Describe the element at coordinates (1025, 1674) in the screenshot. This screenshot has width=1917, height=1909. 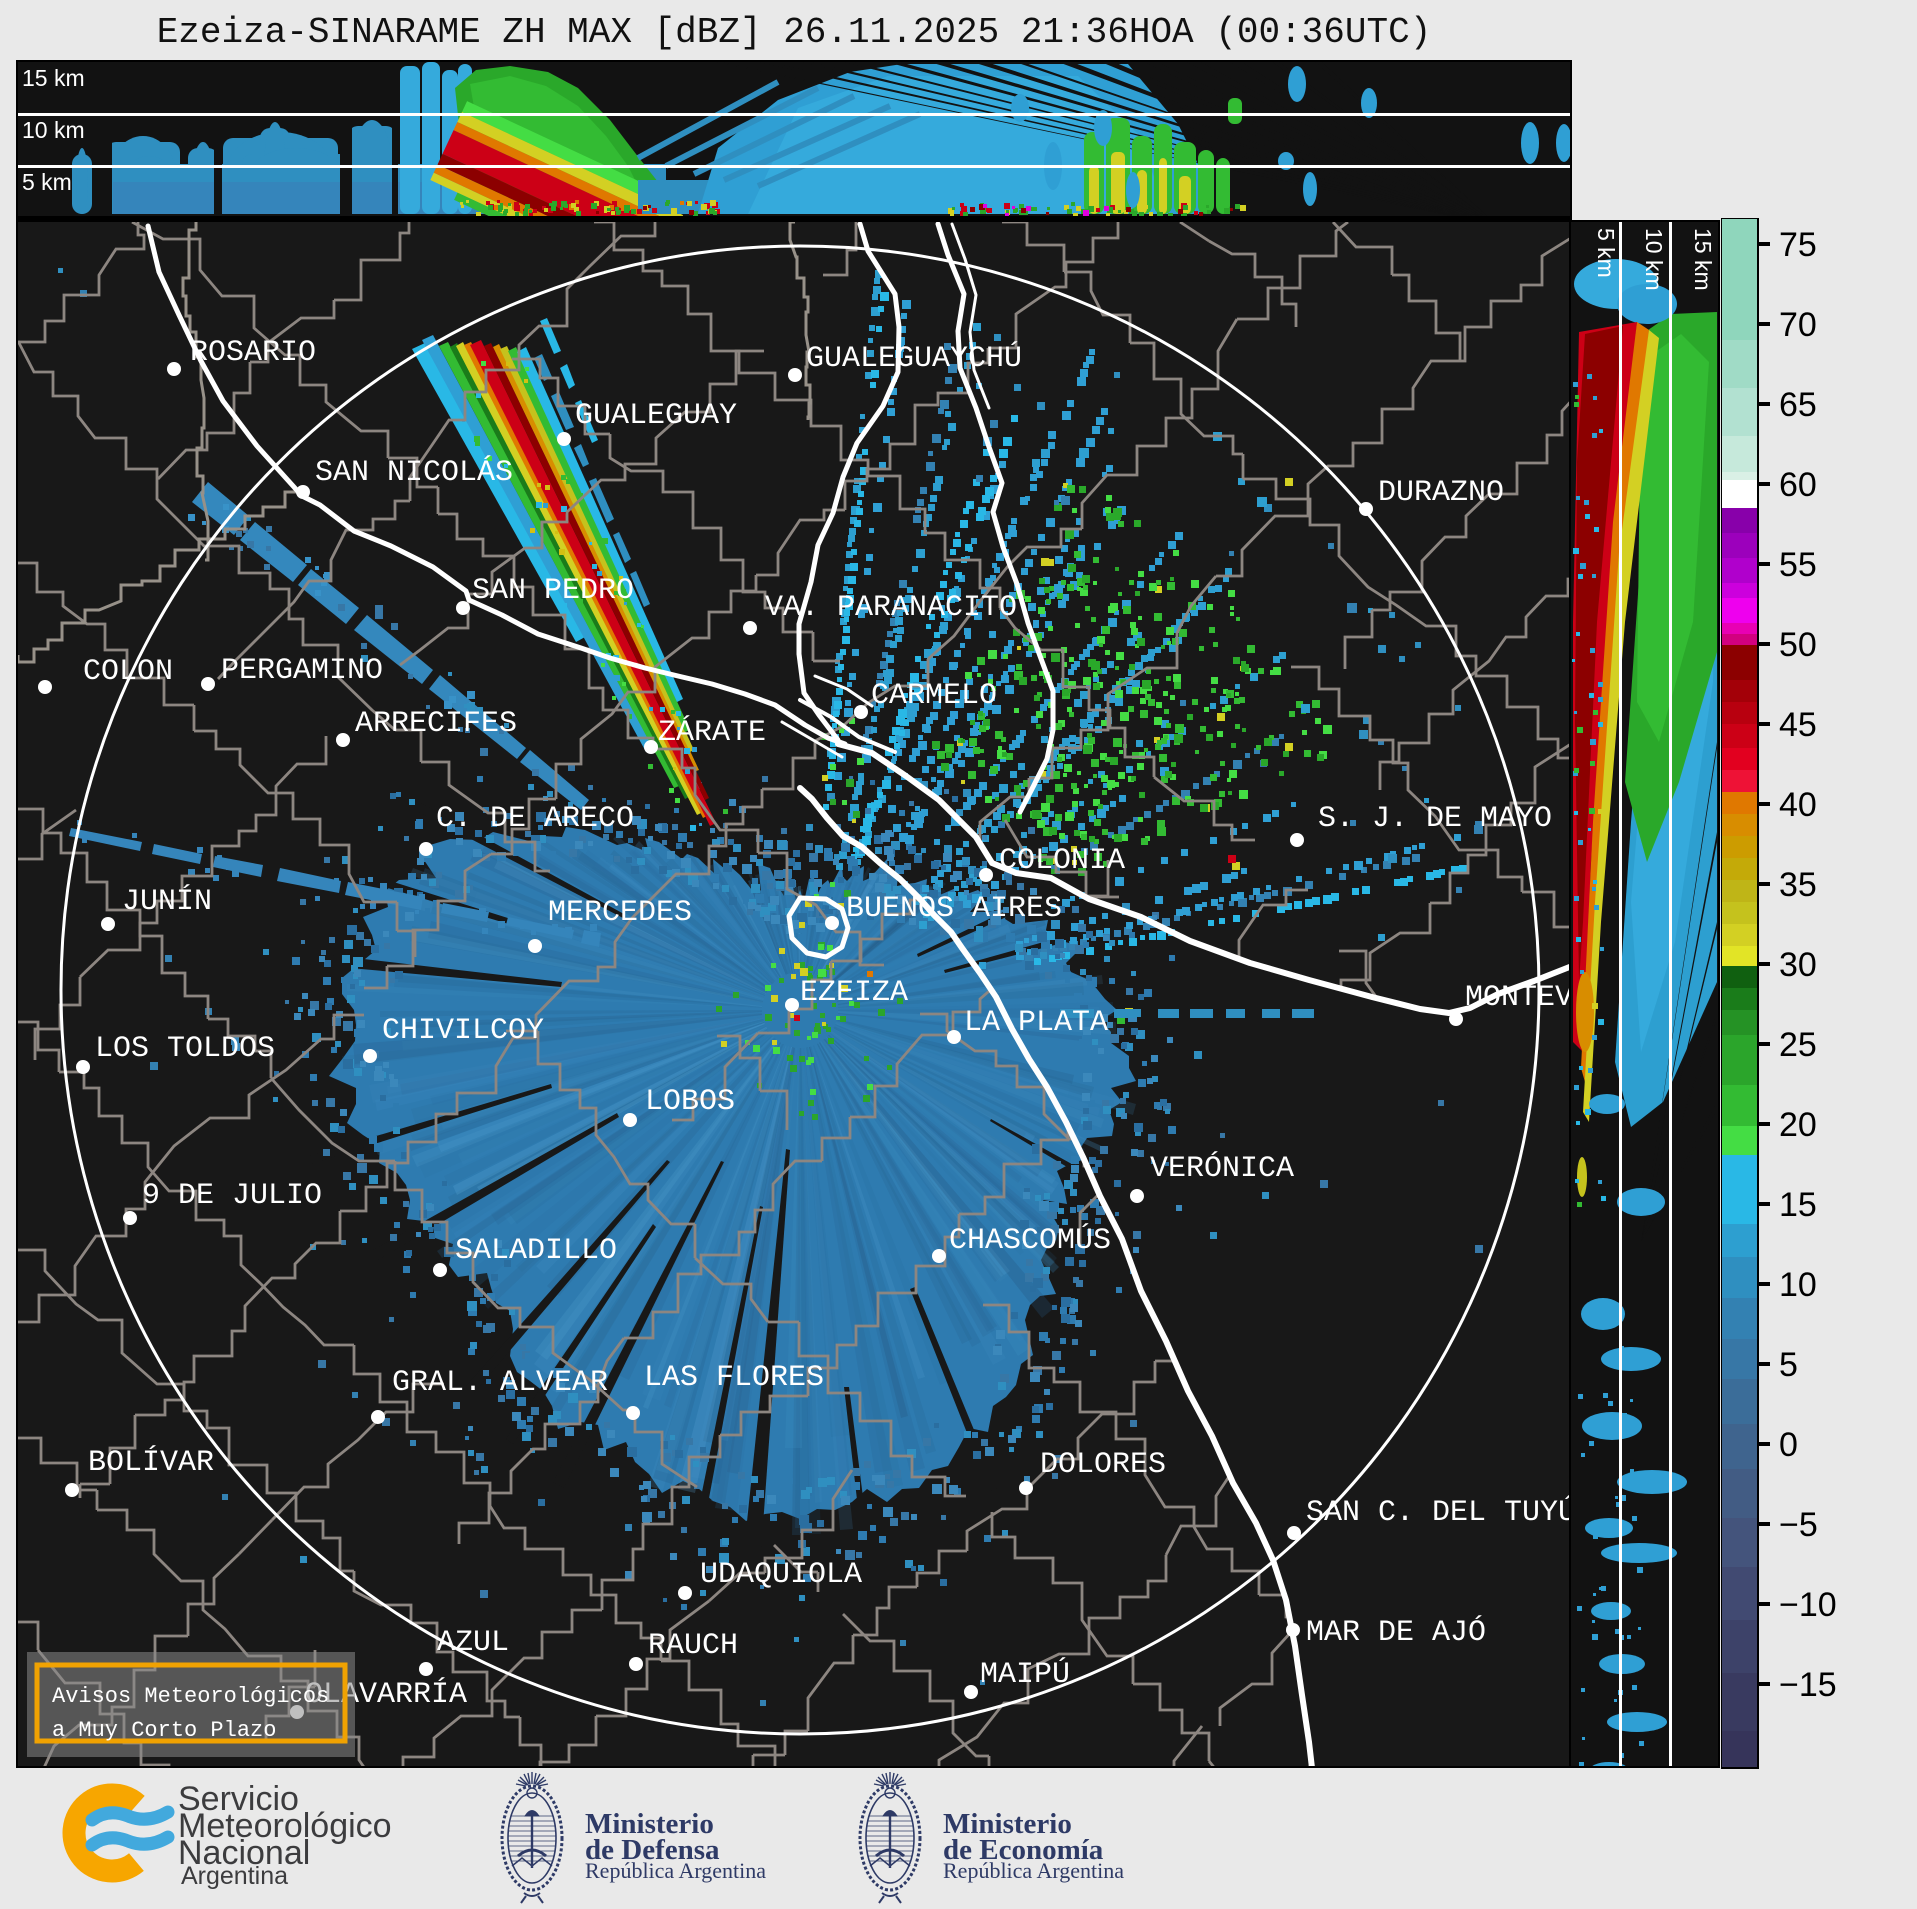
I see `svg-text: MAIPÚ` at that location.